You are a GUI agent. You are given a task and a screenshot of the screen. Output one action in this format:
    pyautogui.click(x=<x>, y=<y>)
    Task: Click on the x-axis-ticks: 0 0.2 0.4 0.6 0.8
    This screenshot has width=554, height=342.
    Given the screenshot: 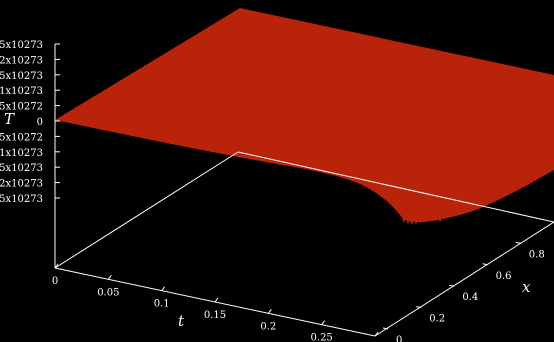 What is the action you would take?
    pyautogui.click(x=463, y=291)
    